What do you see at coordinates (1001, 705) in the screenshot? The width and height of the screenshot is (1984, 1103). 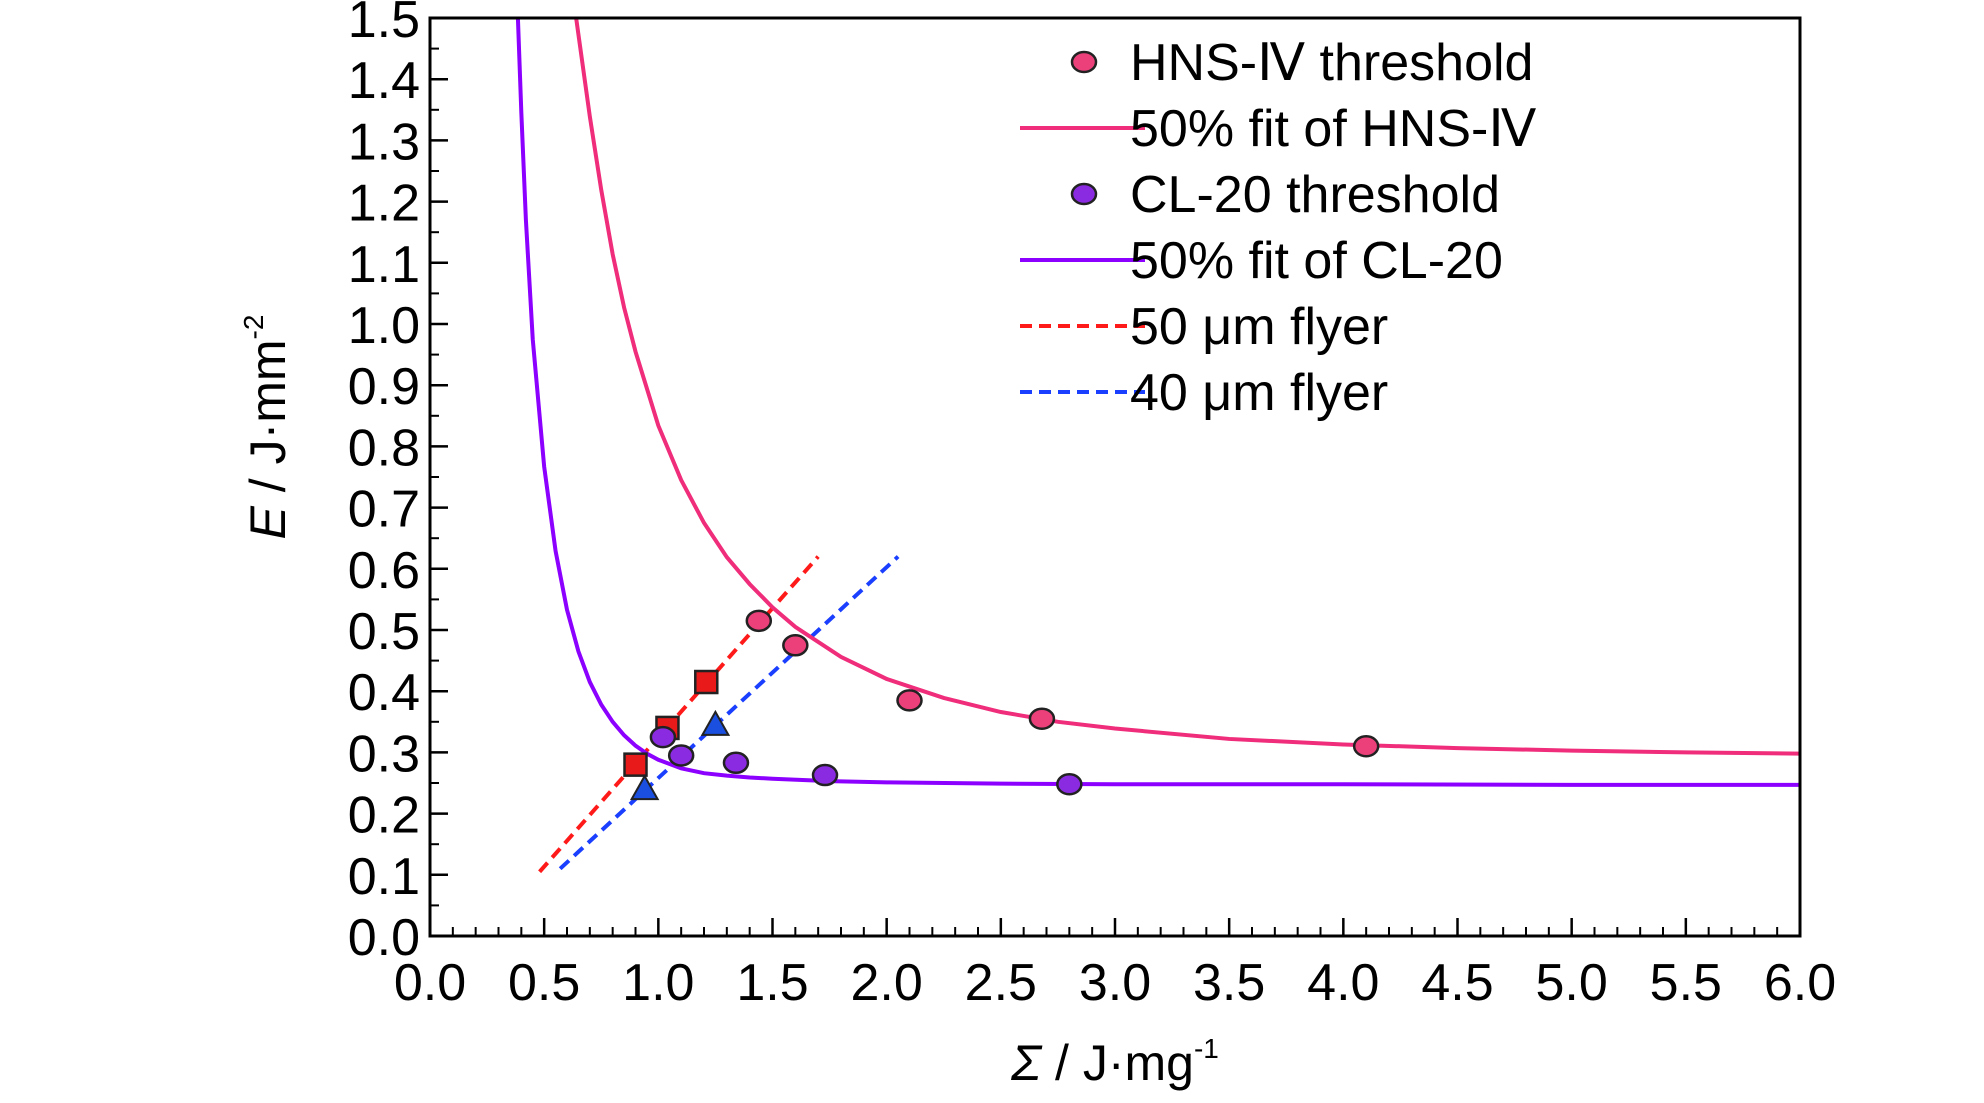 I see `marker-layer` at bounding box center [1001, 705].